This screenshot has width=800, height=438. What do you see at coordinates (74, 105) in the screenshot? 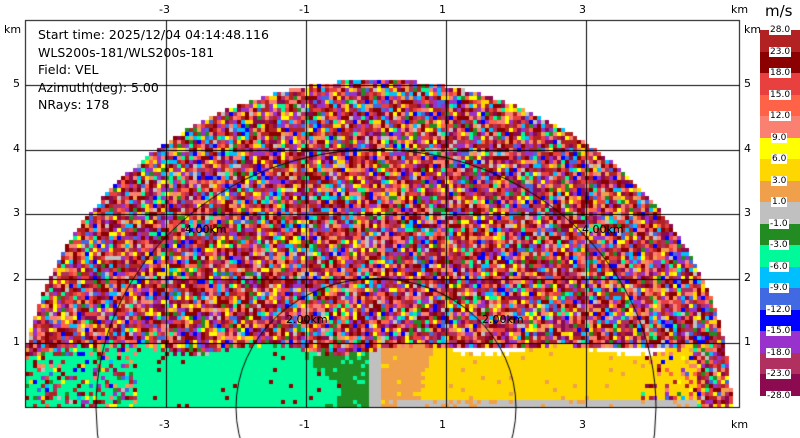
I see `nrays: NRays: 178` at bounding box center [74, 105].